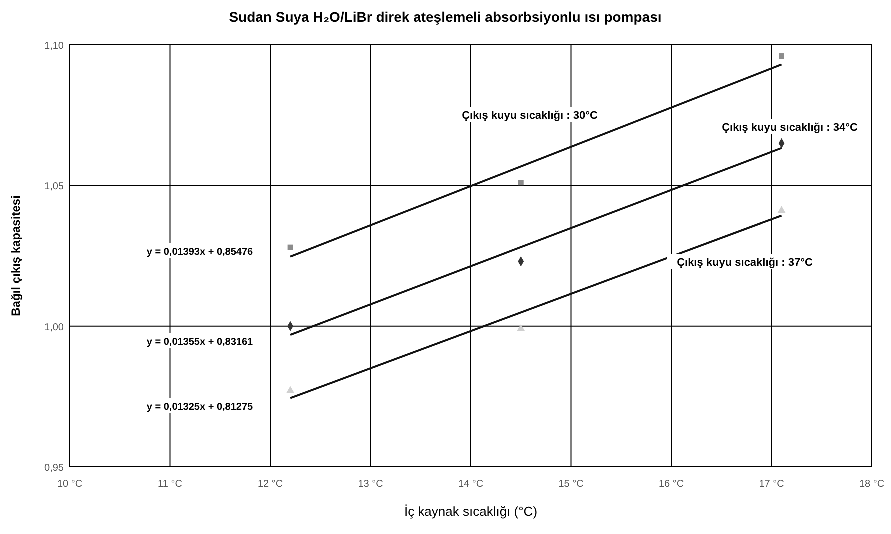 The image size is (891, 534). What do you see at coordinates (170, 484) in the screenshot?
I see `x-tick-label: 11 °C` at bounding box center [170, 484].